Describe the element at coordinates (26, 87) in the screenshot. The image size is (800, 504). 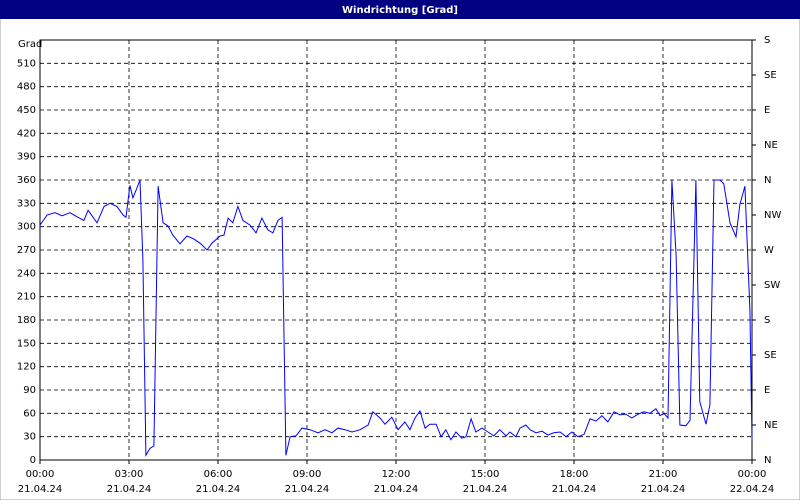
I see `y-tick-label: 480` at that location.